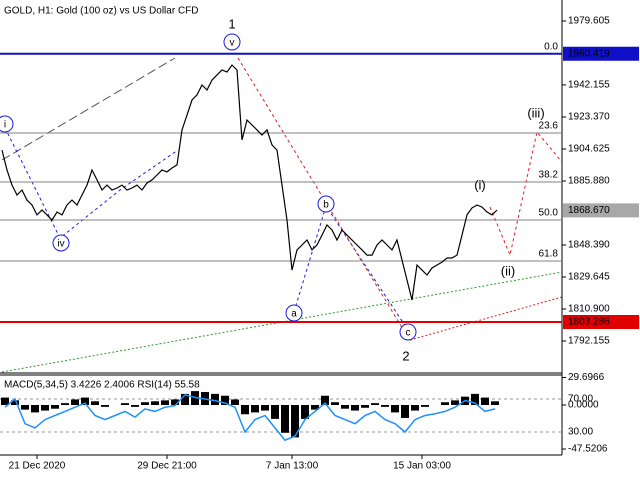 This screenshot has height=480, width=640. I want to click on fib-label: 38.2, so click(549, 175).